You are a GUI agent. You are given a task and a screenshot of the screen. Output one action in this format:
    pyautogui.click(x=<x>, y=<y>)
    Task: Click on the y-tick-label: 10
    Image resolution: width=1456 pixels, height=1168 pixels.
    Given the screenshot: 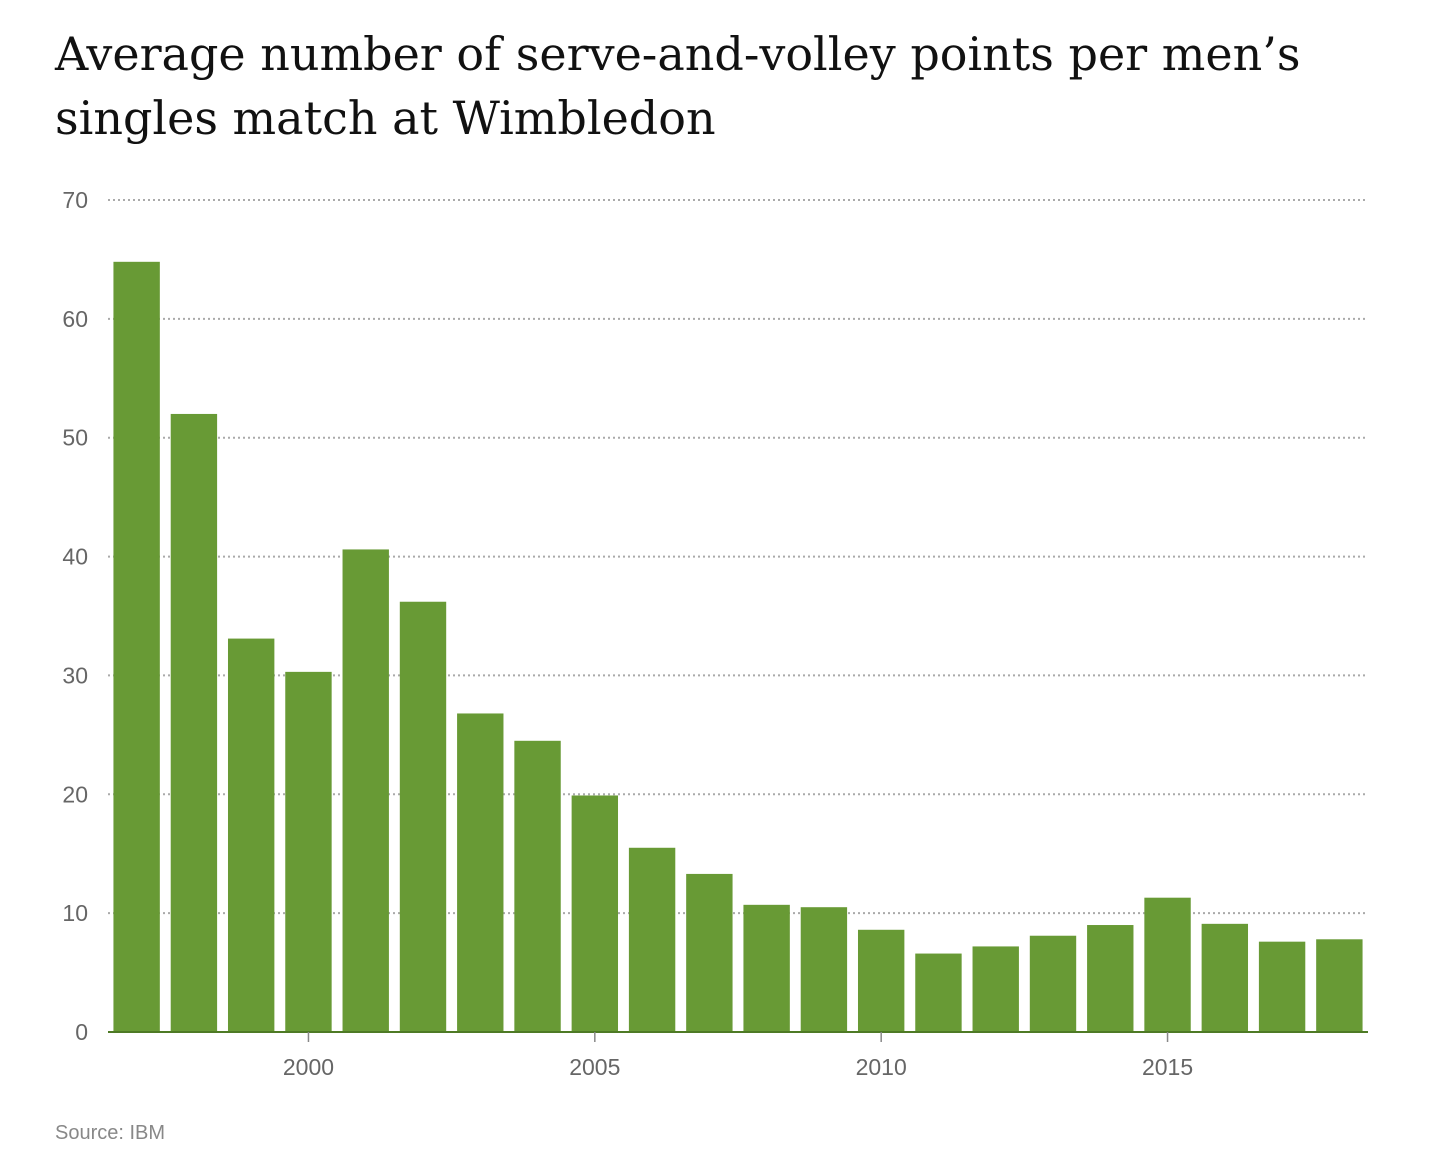 What is the action you would take?
    pyautogui.click(x=75, y=913)
    